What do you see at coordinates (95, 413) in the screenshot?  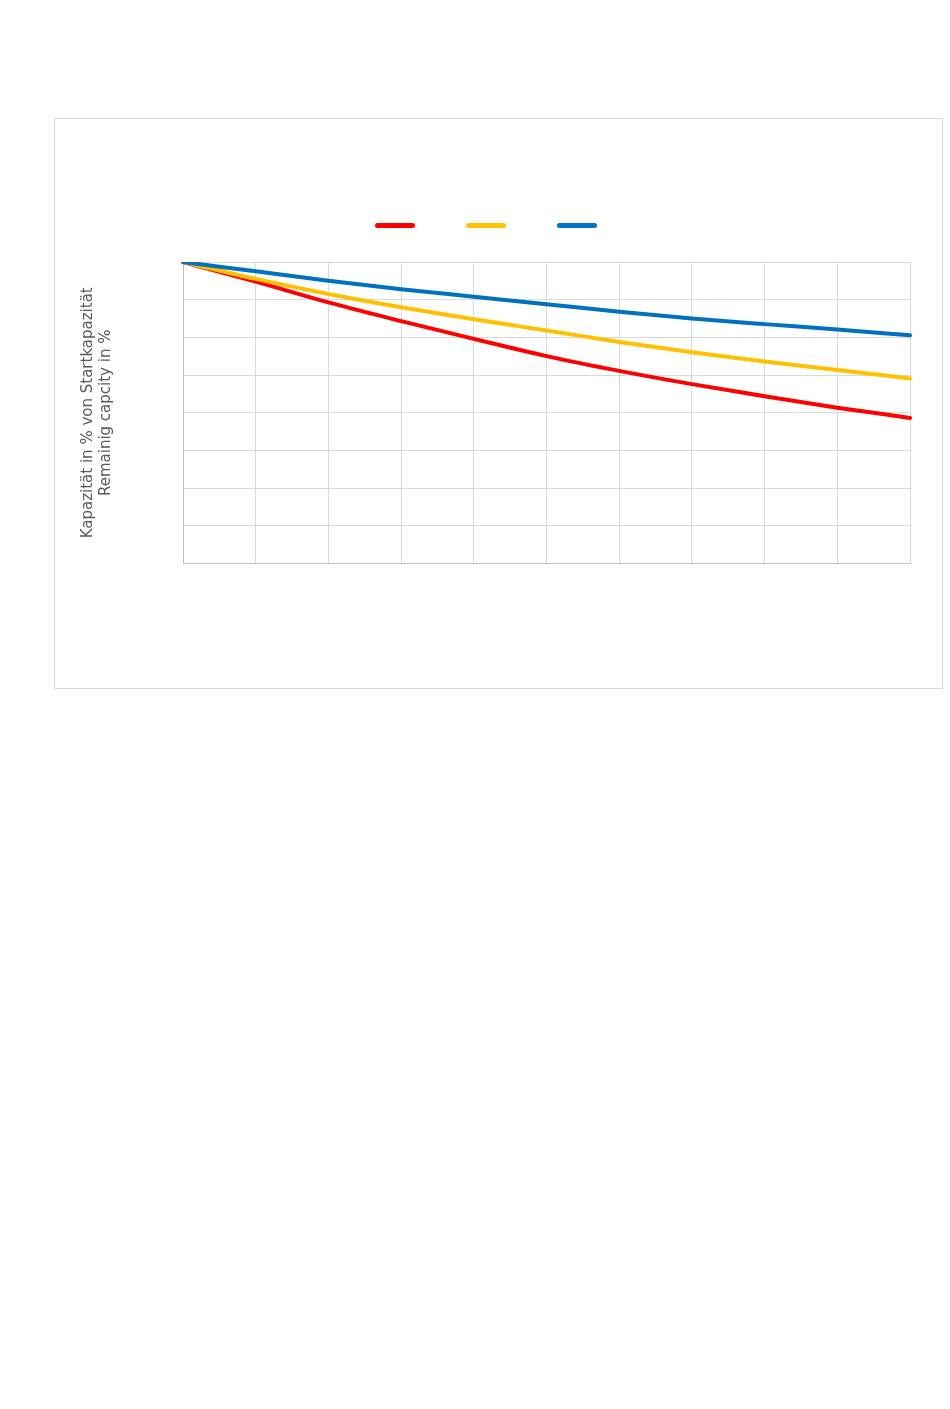 I see `y-axis-title: Kapazität in % von Startkapazität Remainig capcity in %` at bounding box center [95, 413].